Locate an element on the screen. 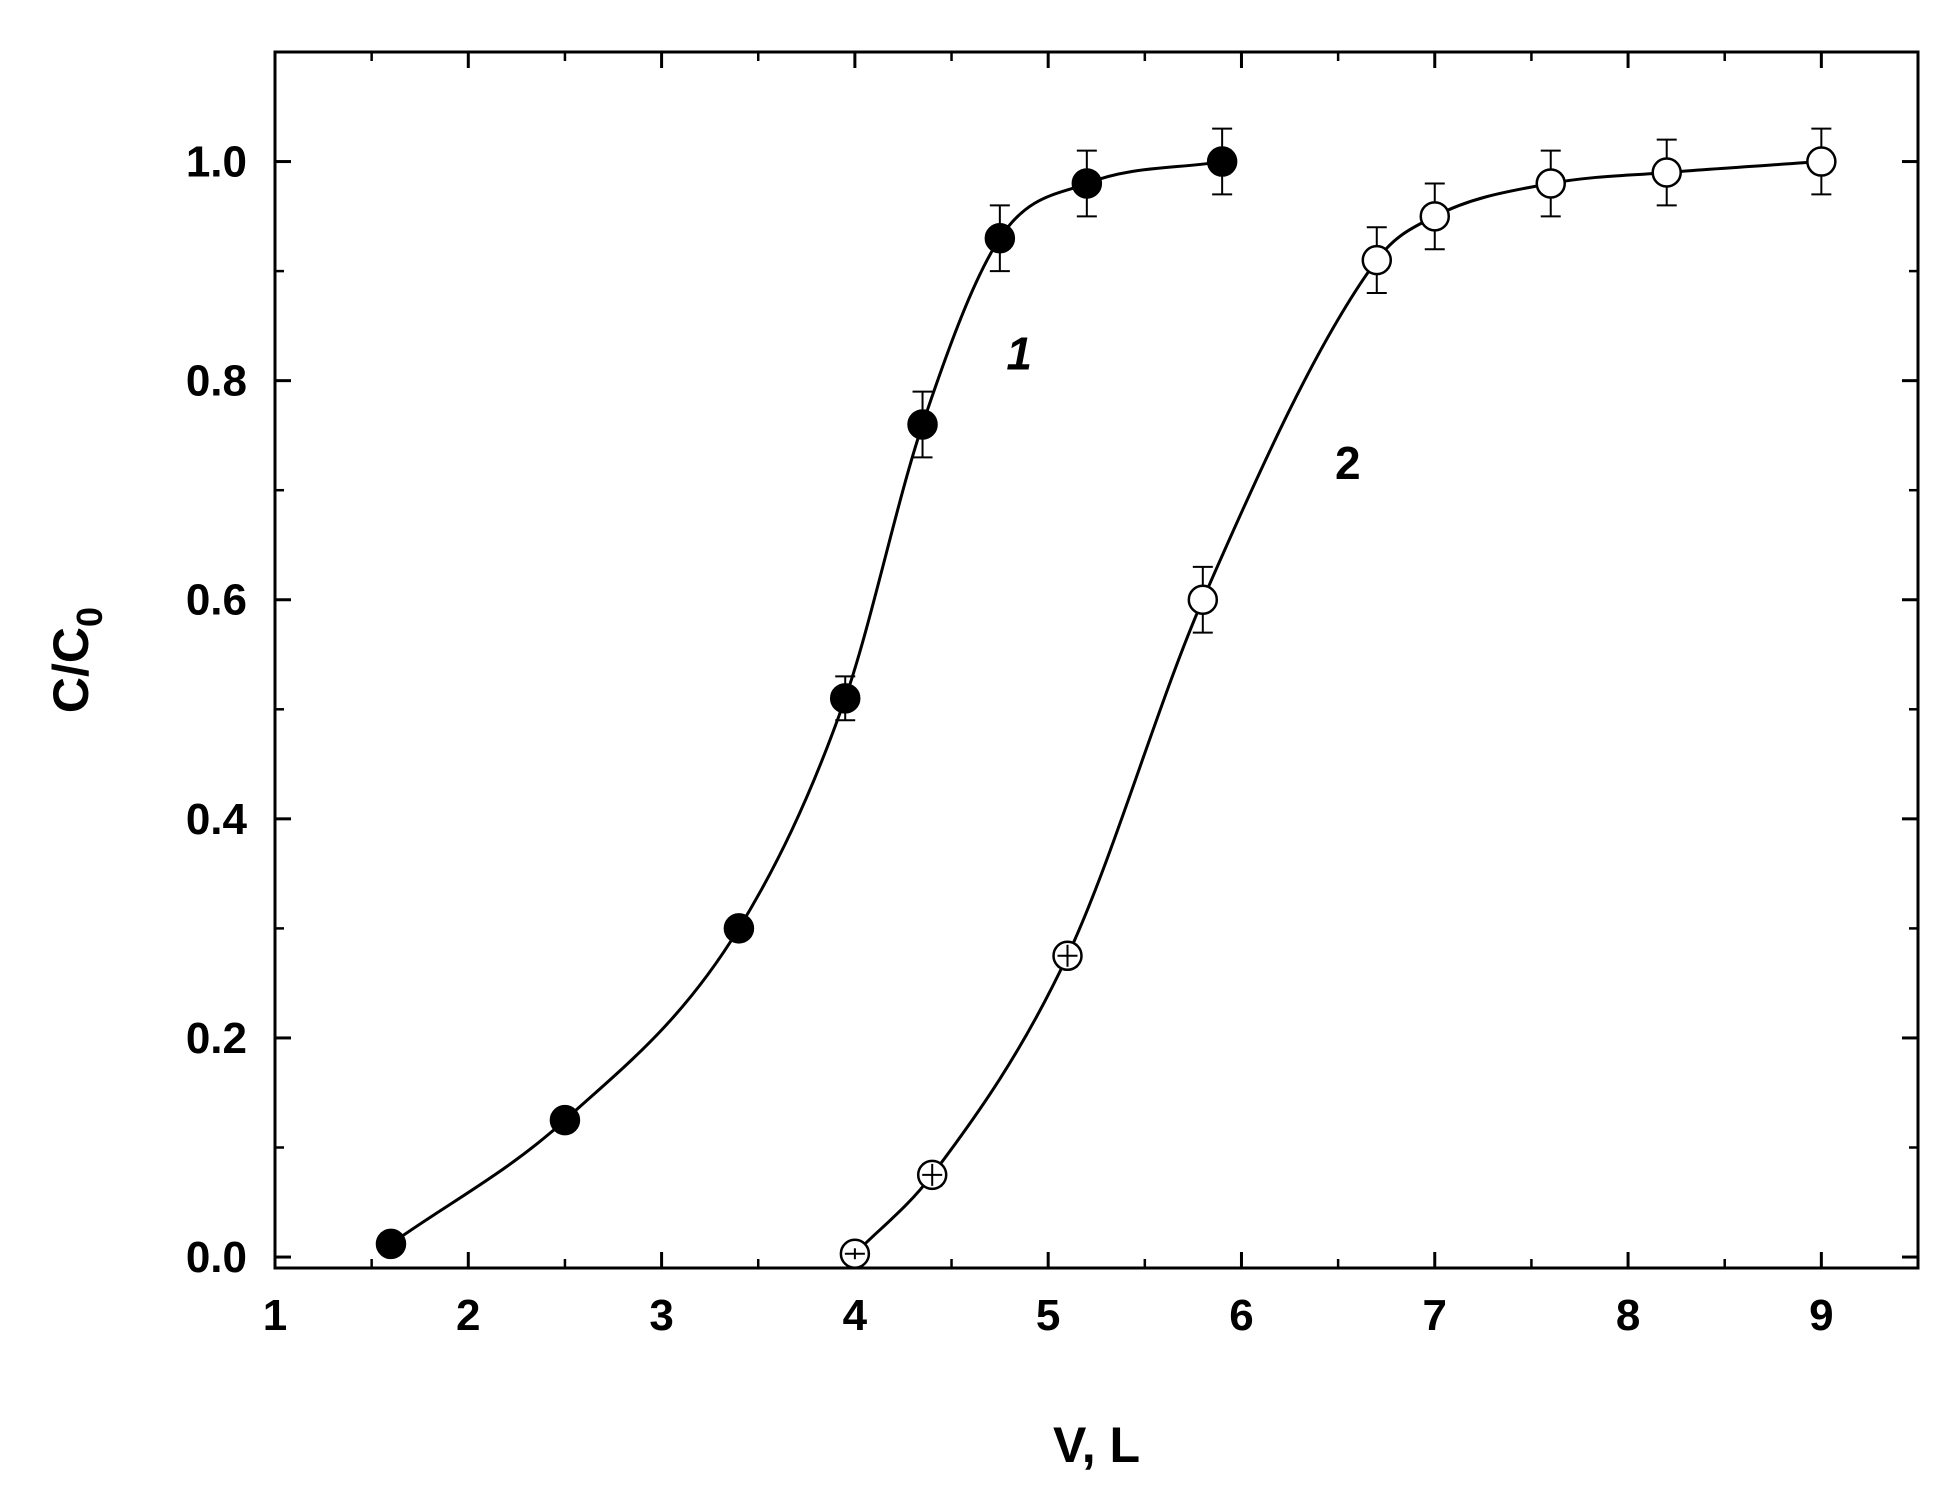  y-axis-label-subscript: 0 is located at coordinates (89, 617).